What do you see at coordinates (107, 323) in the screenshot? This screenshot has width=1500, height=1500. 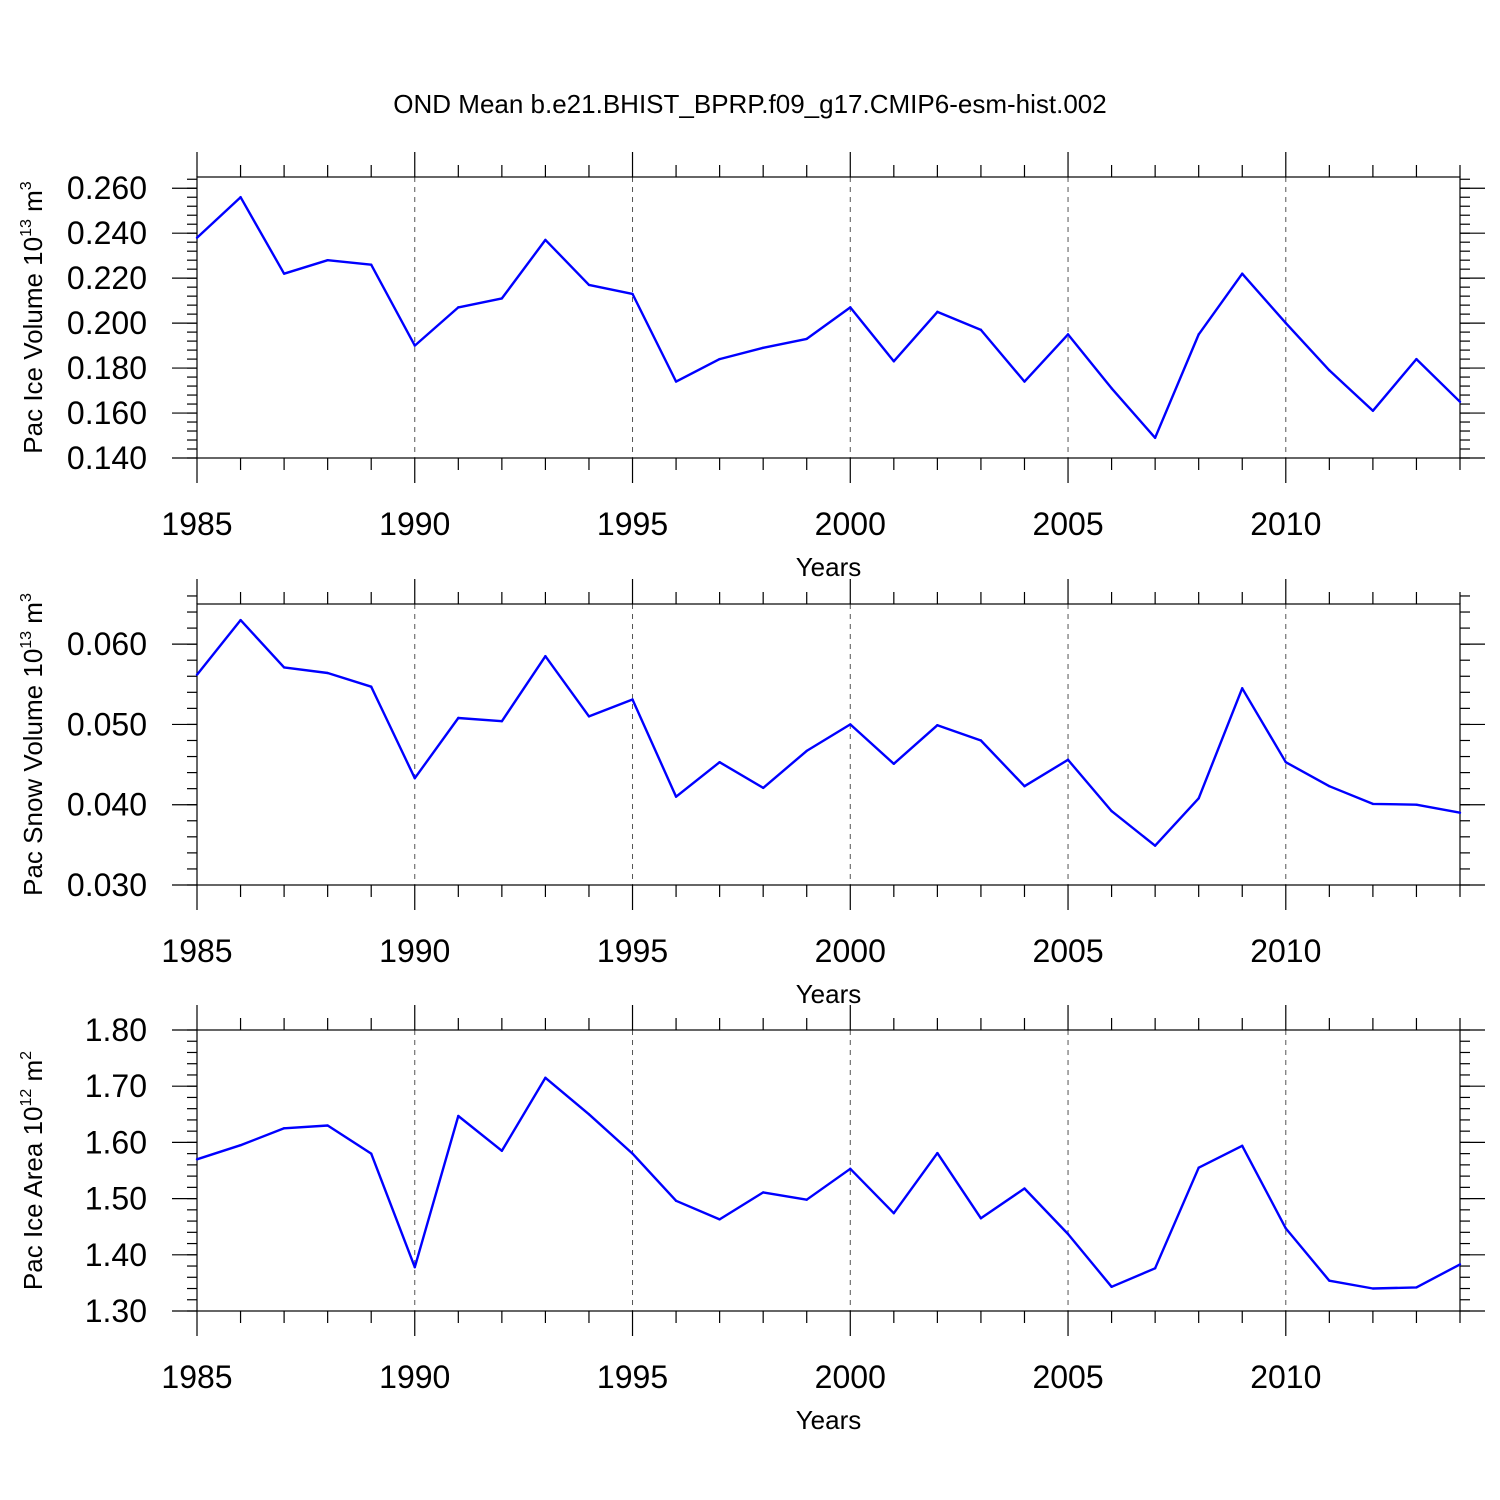 I see `y-tick-label: 0.200` at bounding box center [107, 323].